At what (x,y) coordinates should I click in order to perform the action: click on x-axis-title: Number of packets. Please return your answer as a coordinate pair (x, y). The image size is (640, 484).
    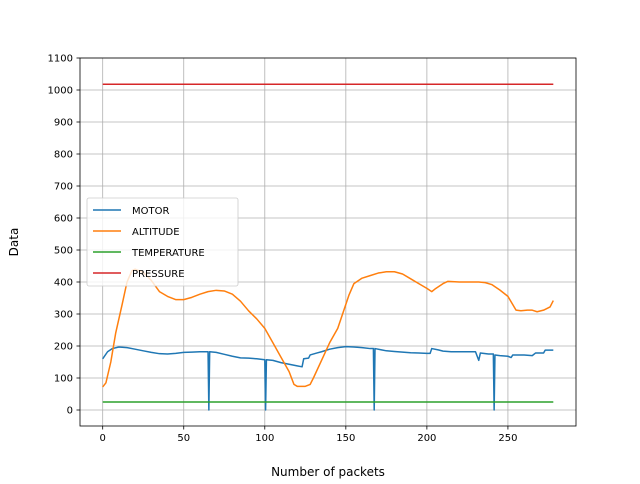
    Looking at the image, I should click on (328, 472).